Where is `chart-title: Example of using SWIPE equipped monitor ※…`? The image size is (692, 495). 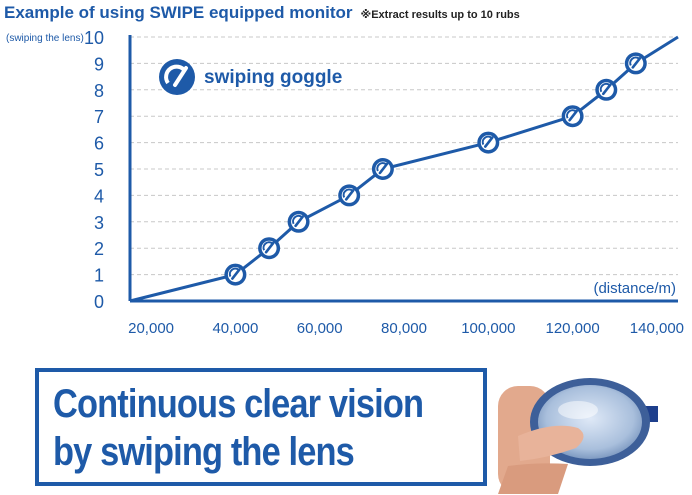 chart-title: Example of using SWIPE equipped monitor ※… is located at coordinates (262, 13).